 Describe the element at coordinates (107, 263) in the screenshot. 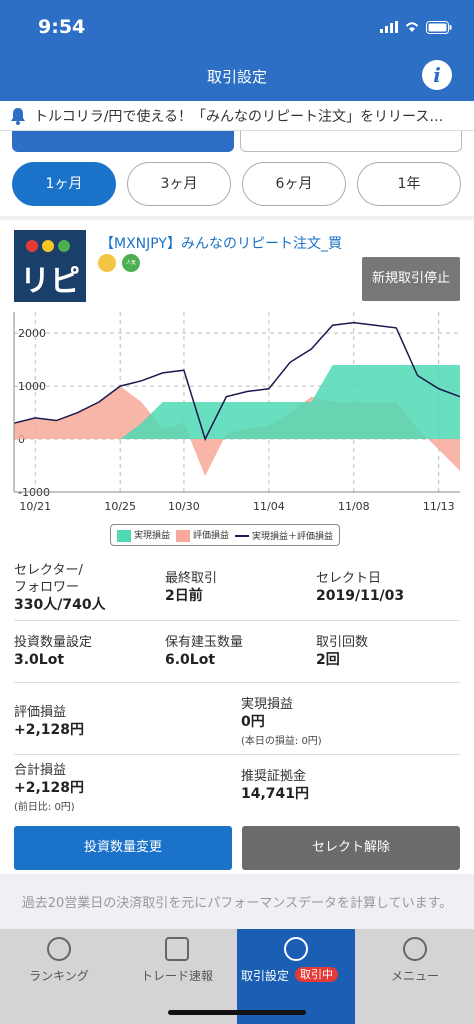

I see `monkey-face-icon` at that location.